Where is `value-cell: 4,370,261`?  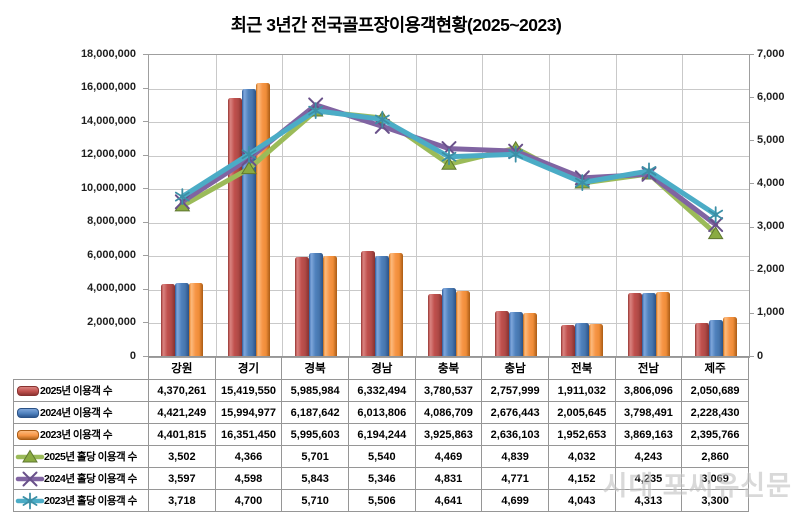 value-cell: 4,370,261 is located at coordinates (182, 390).